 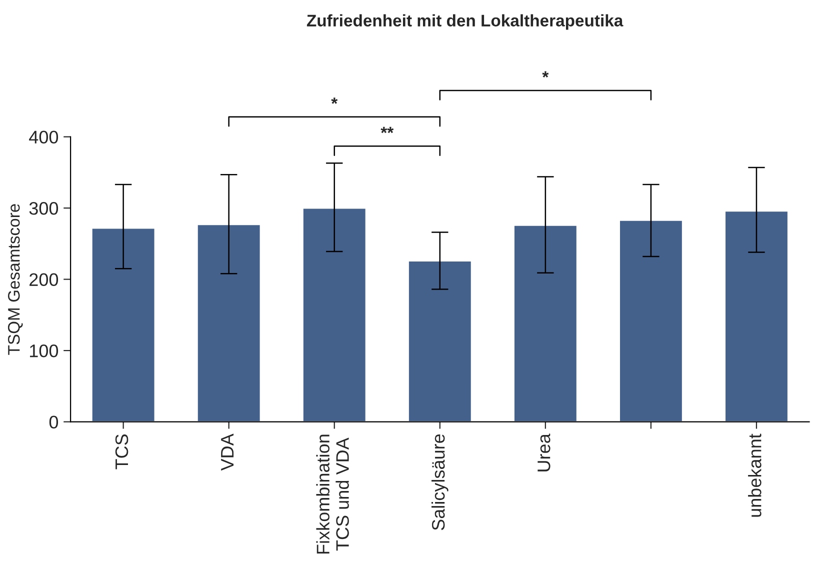 What do you see at coordinates (53, 422) in the screenshot?
I see `y-tick-label: 0` at bounding box center [53, 422].